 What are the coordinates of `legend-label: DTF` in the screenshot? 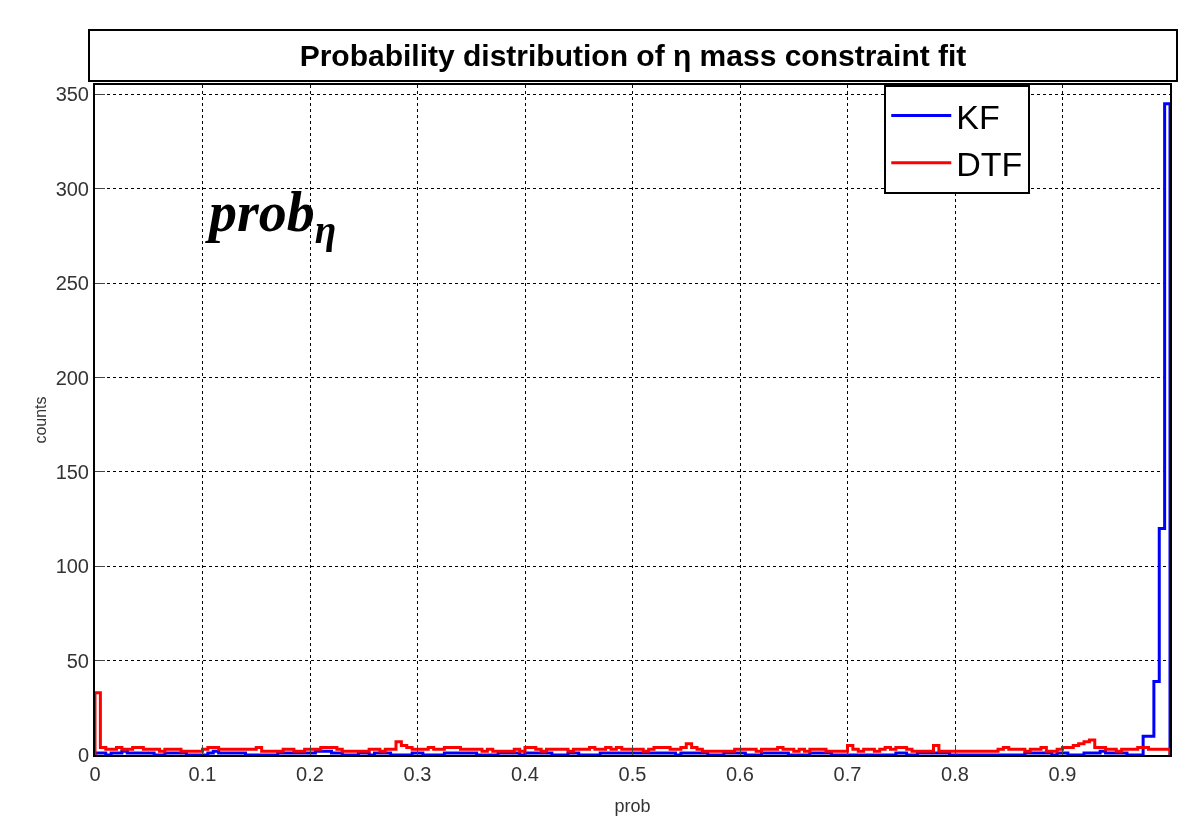 It's located at (989, 164).